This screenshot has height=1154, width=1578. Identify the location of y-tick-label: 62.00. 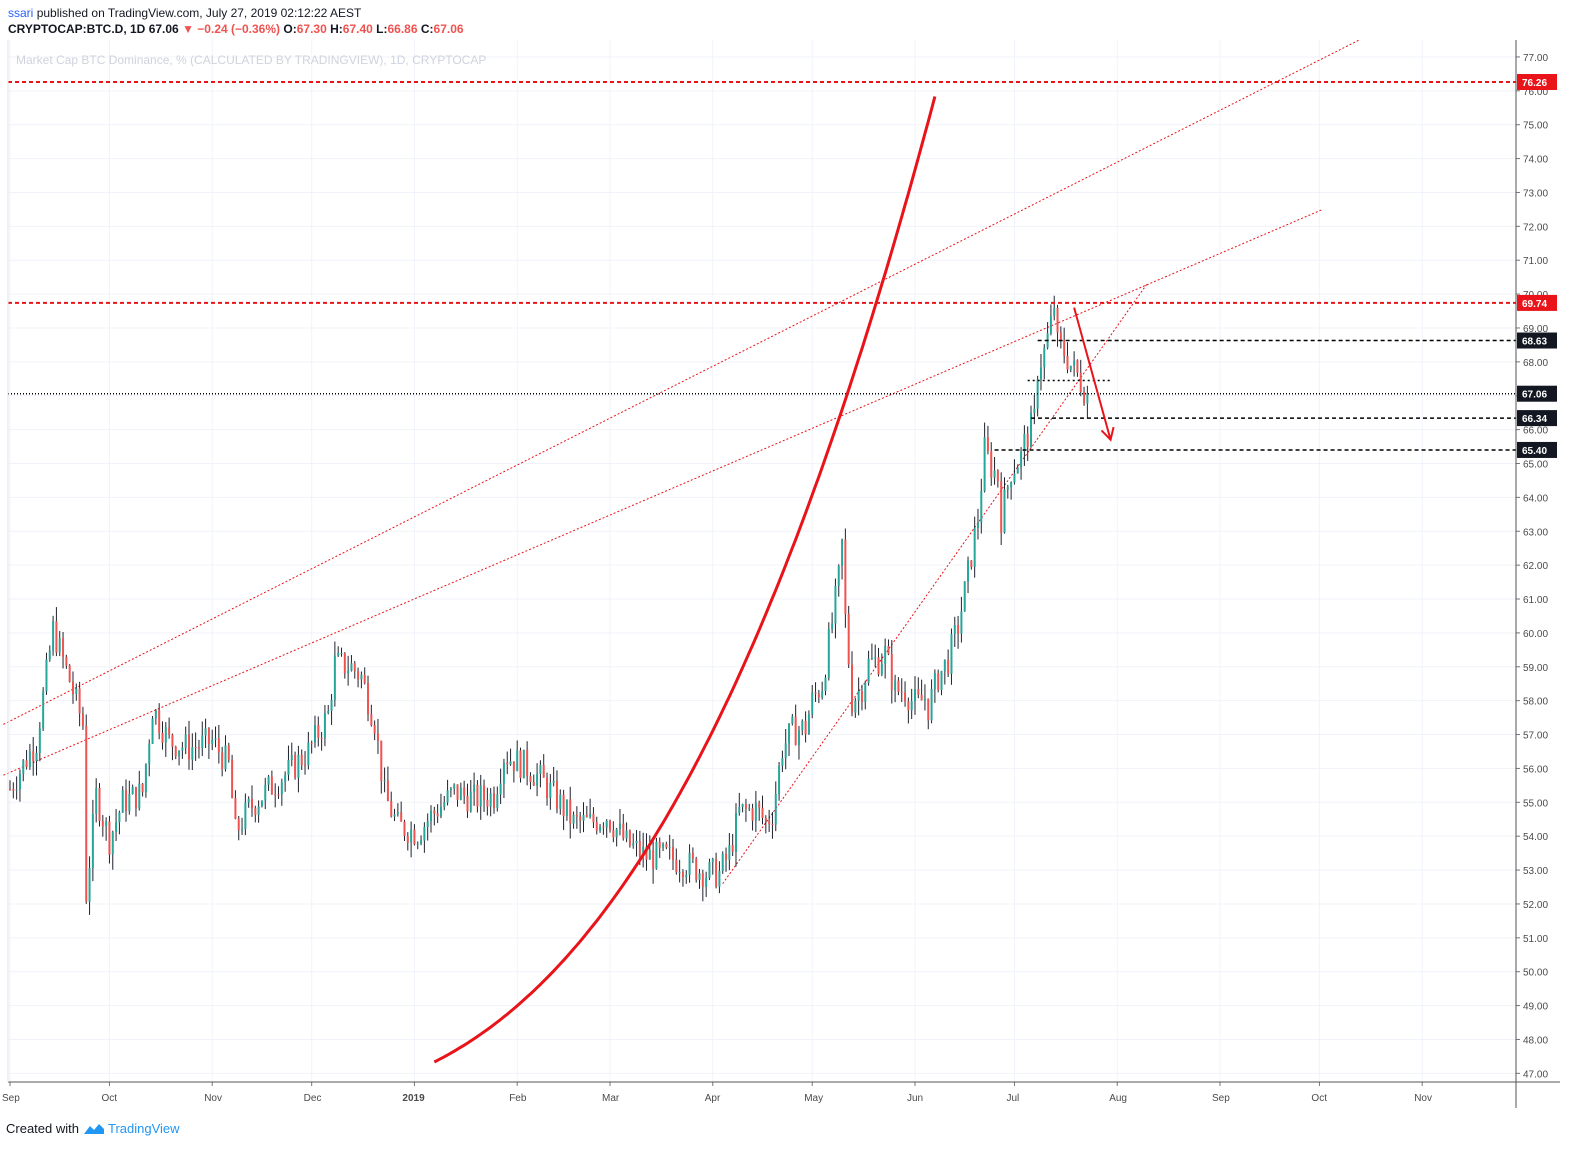
(1535, 566).